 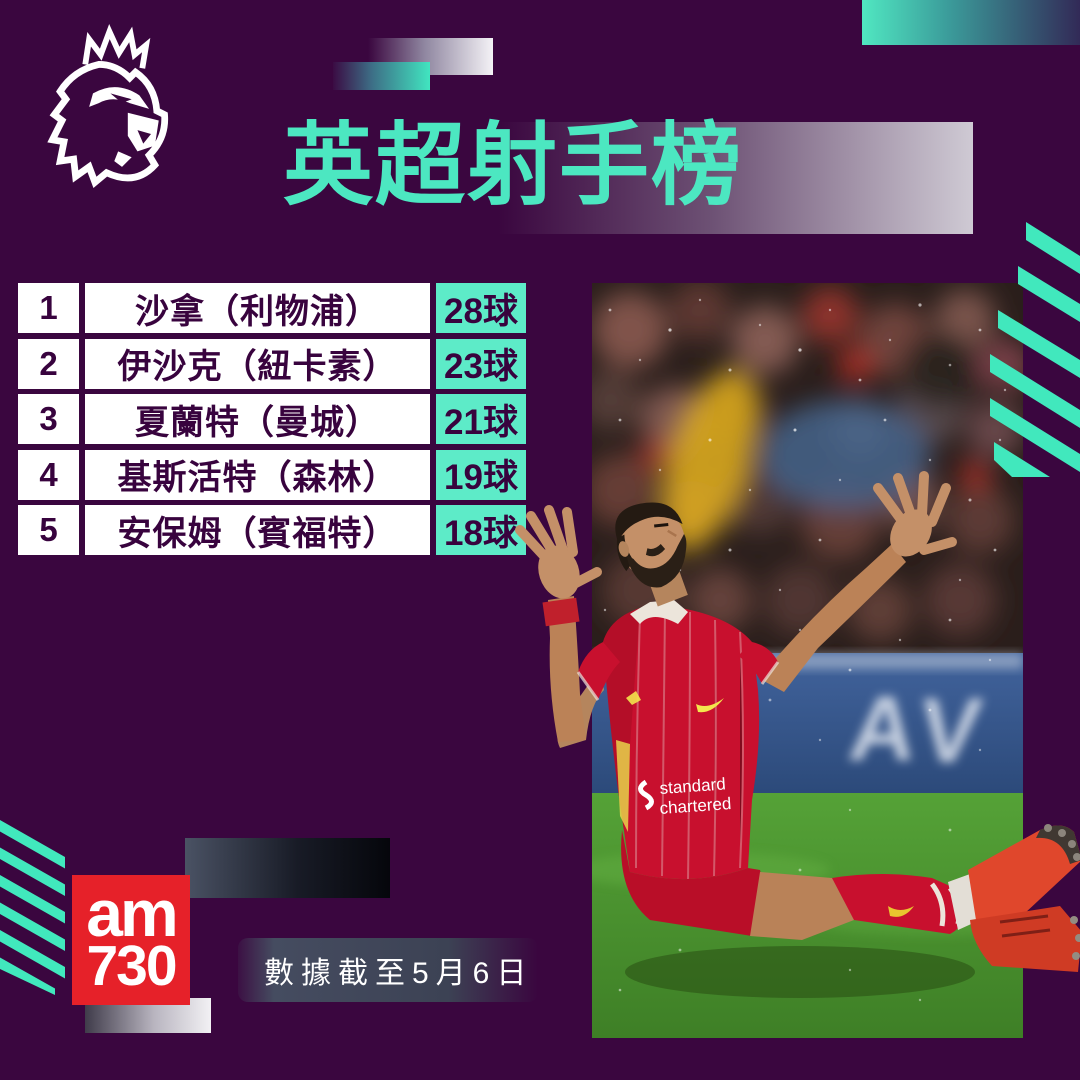 What do you see at coordinates (561, 612) in the screenshot?
I see `wristband` at bounding box center [561, 612].